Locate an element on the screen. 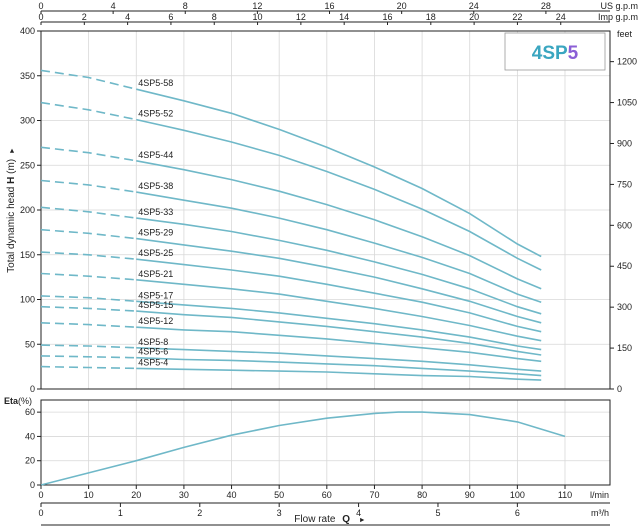 This screenshot has height=529, width=640. head-y-tick-label: 200 is located at coordinates (27, 210).